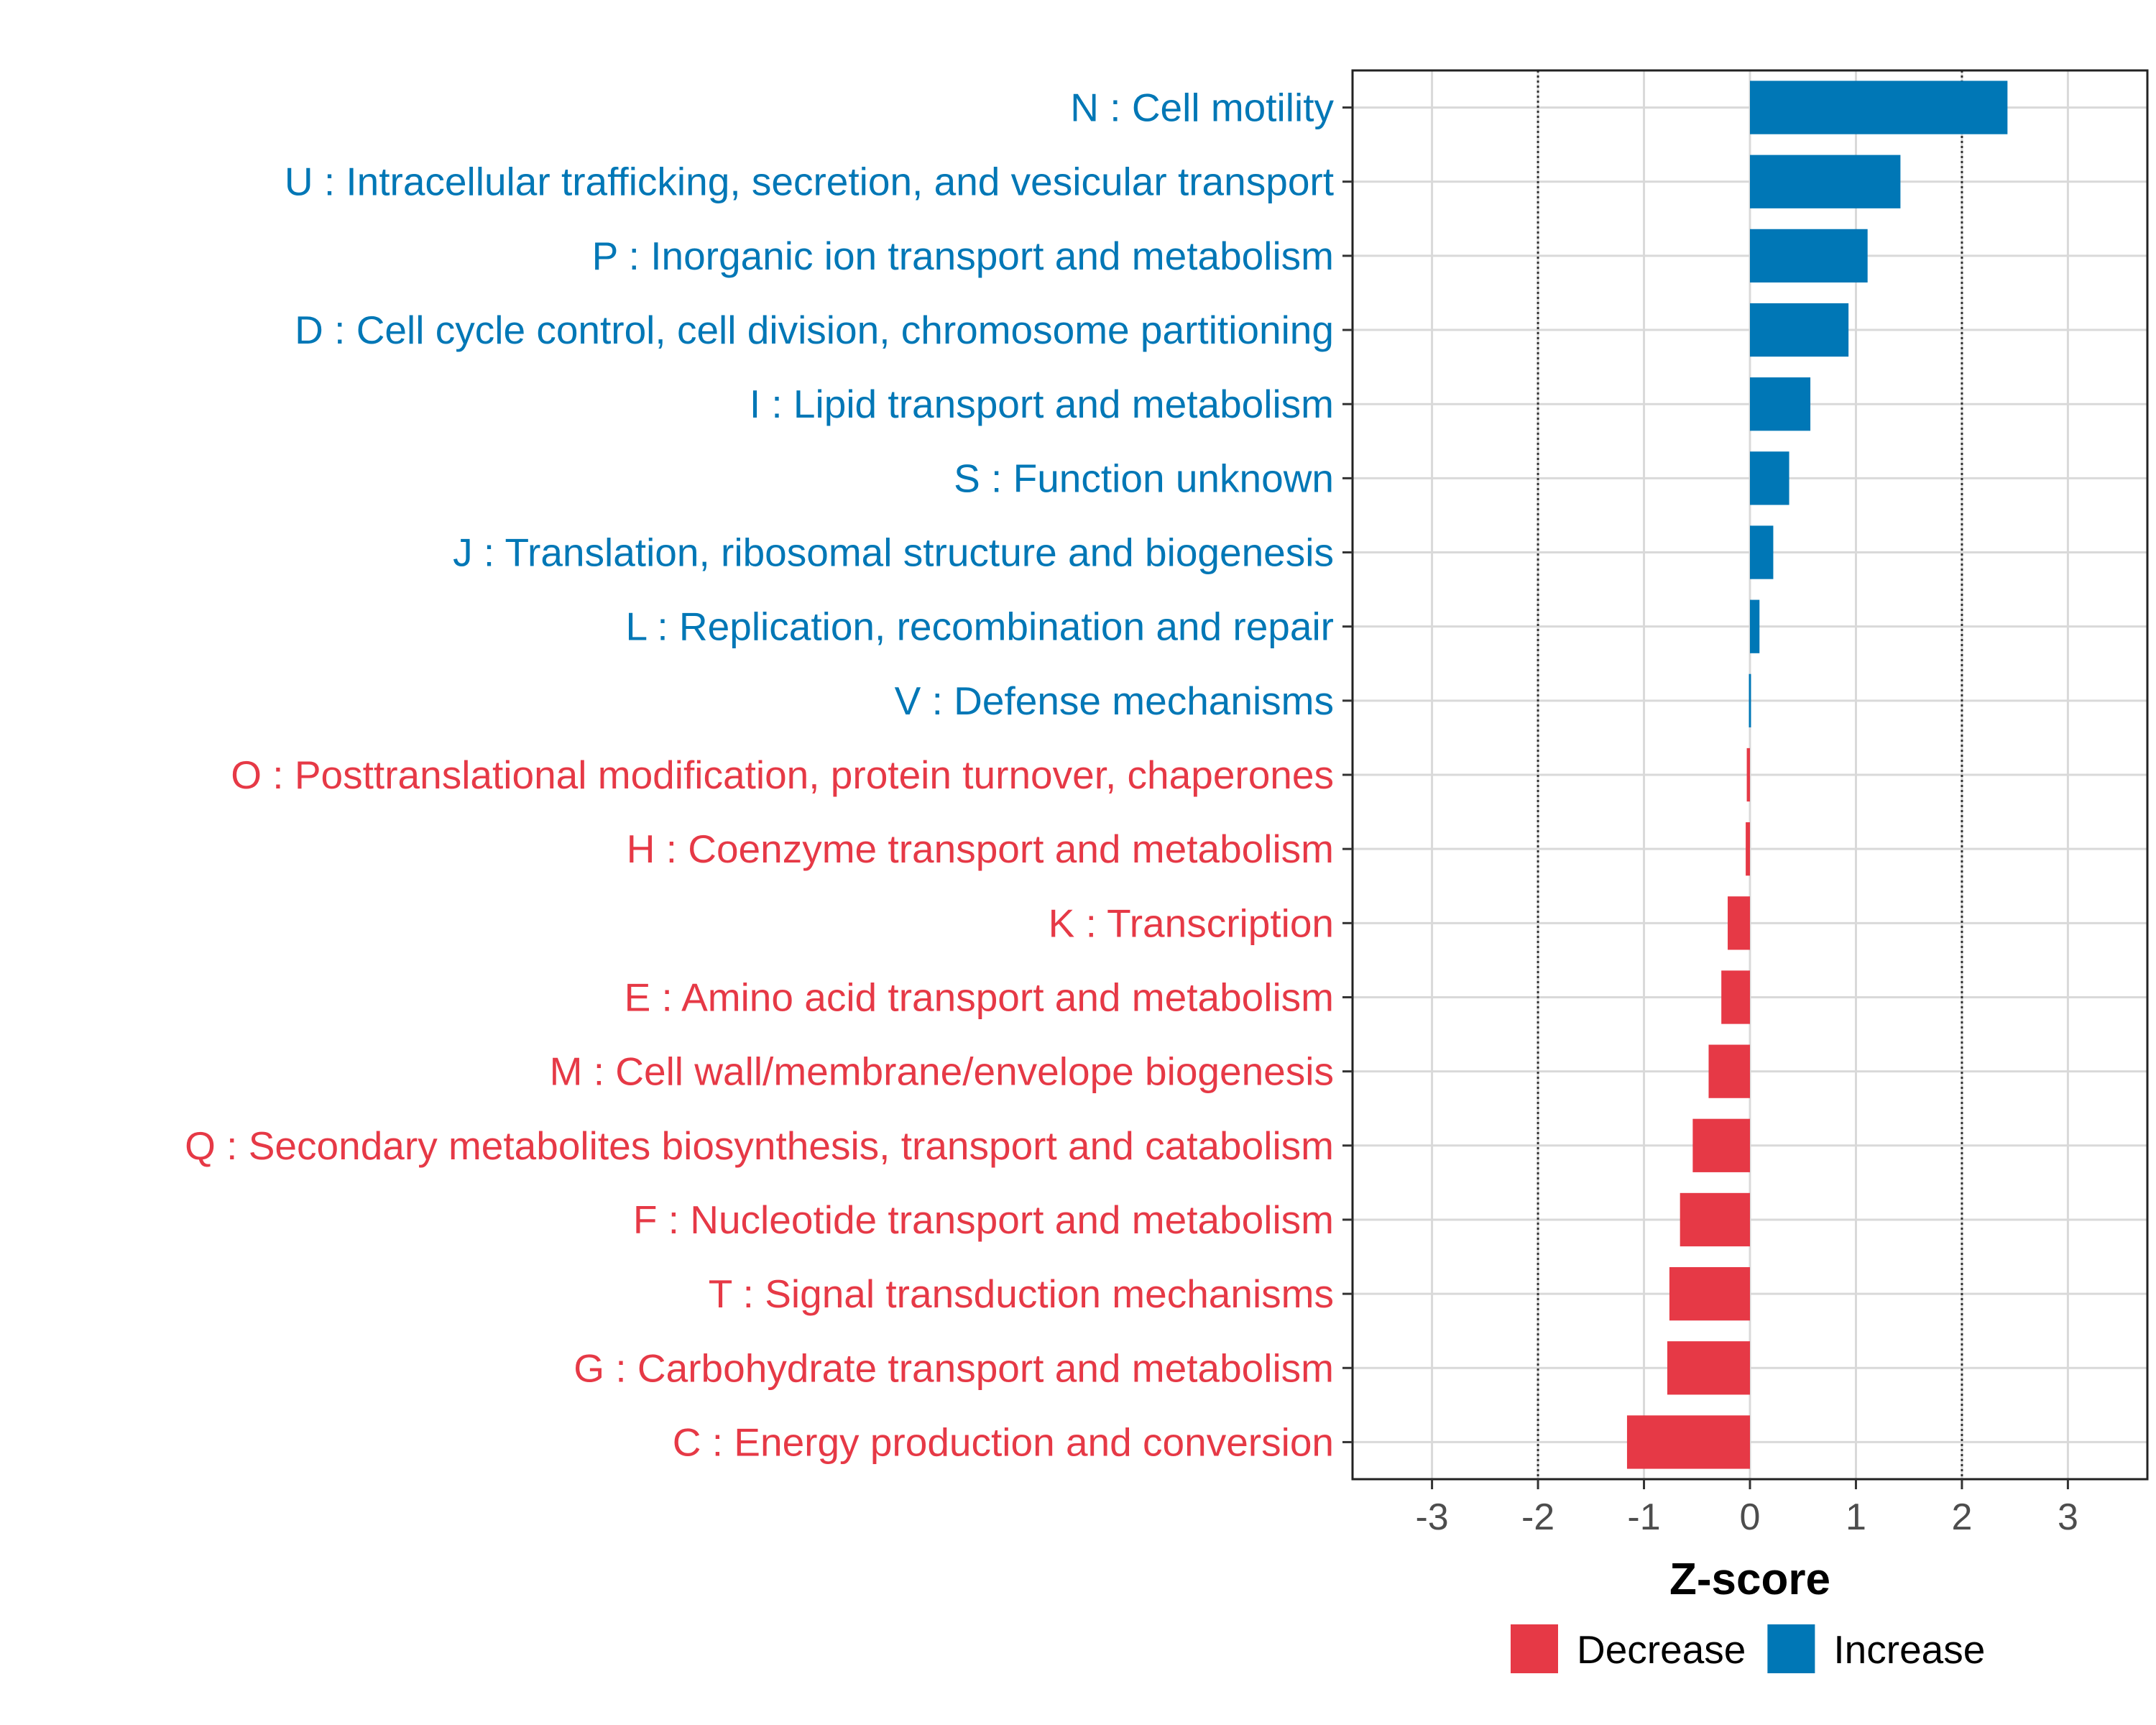 The image size is (2156, 1725). What do you see at coordinates (1856, 1517) in the screenshot?
I see `x-tick-label: 1` at bounding box center [1856, 1517].